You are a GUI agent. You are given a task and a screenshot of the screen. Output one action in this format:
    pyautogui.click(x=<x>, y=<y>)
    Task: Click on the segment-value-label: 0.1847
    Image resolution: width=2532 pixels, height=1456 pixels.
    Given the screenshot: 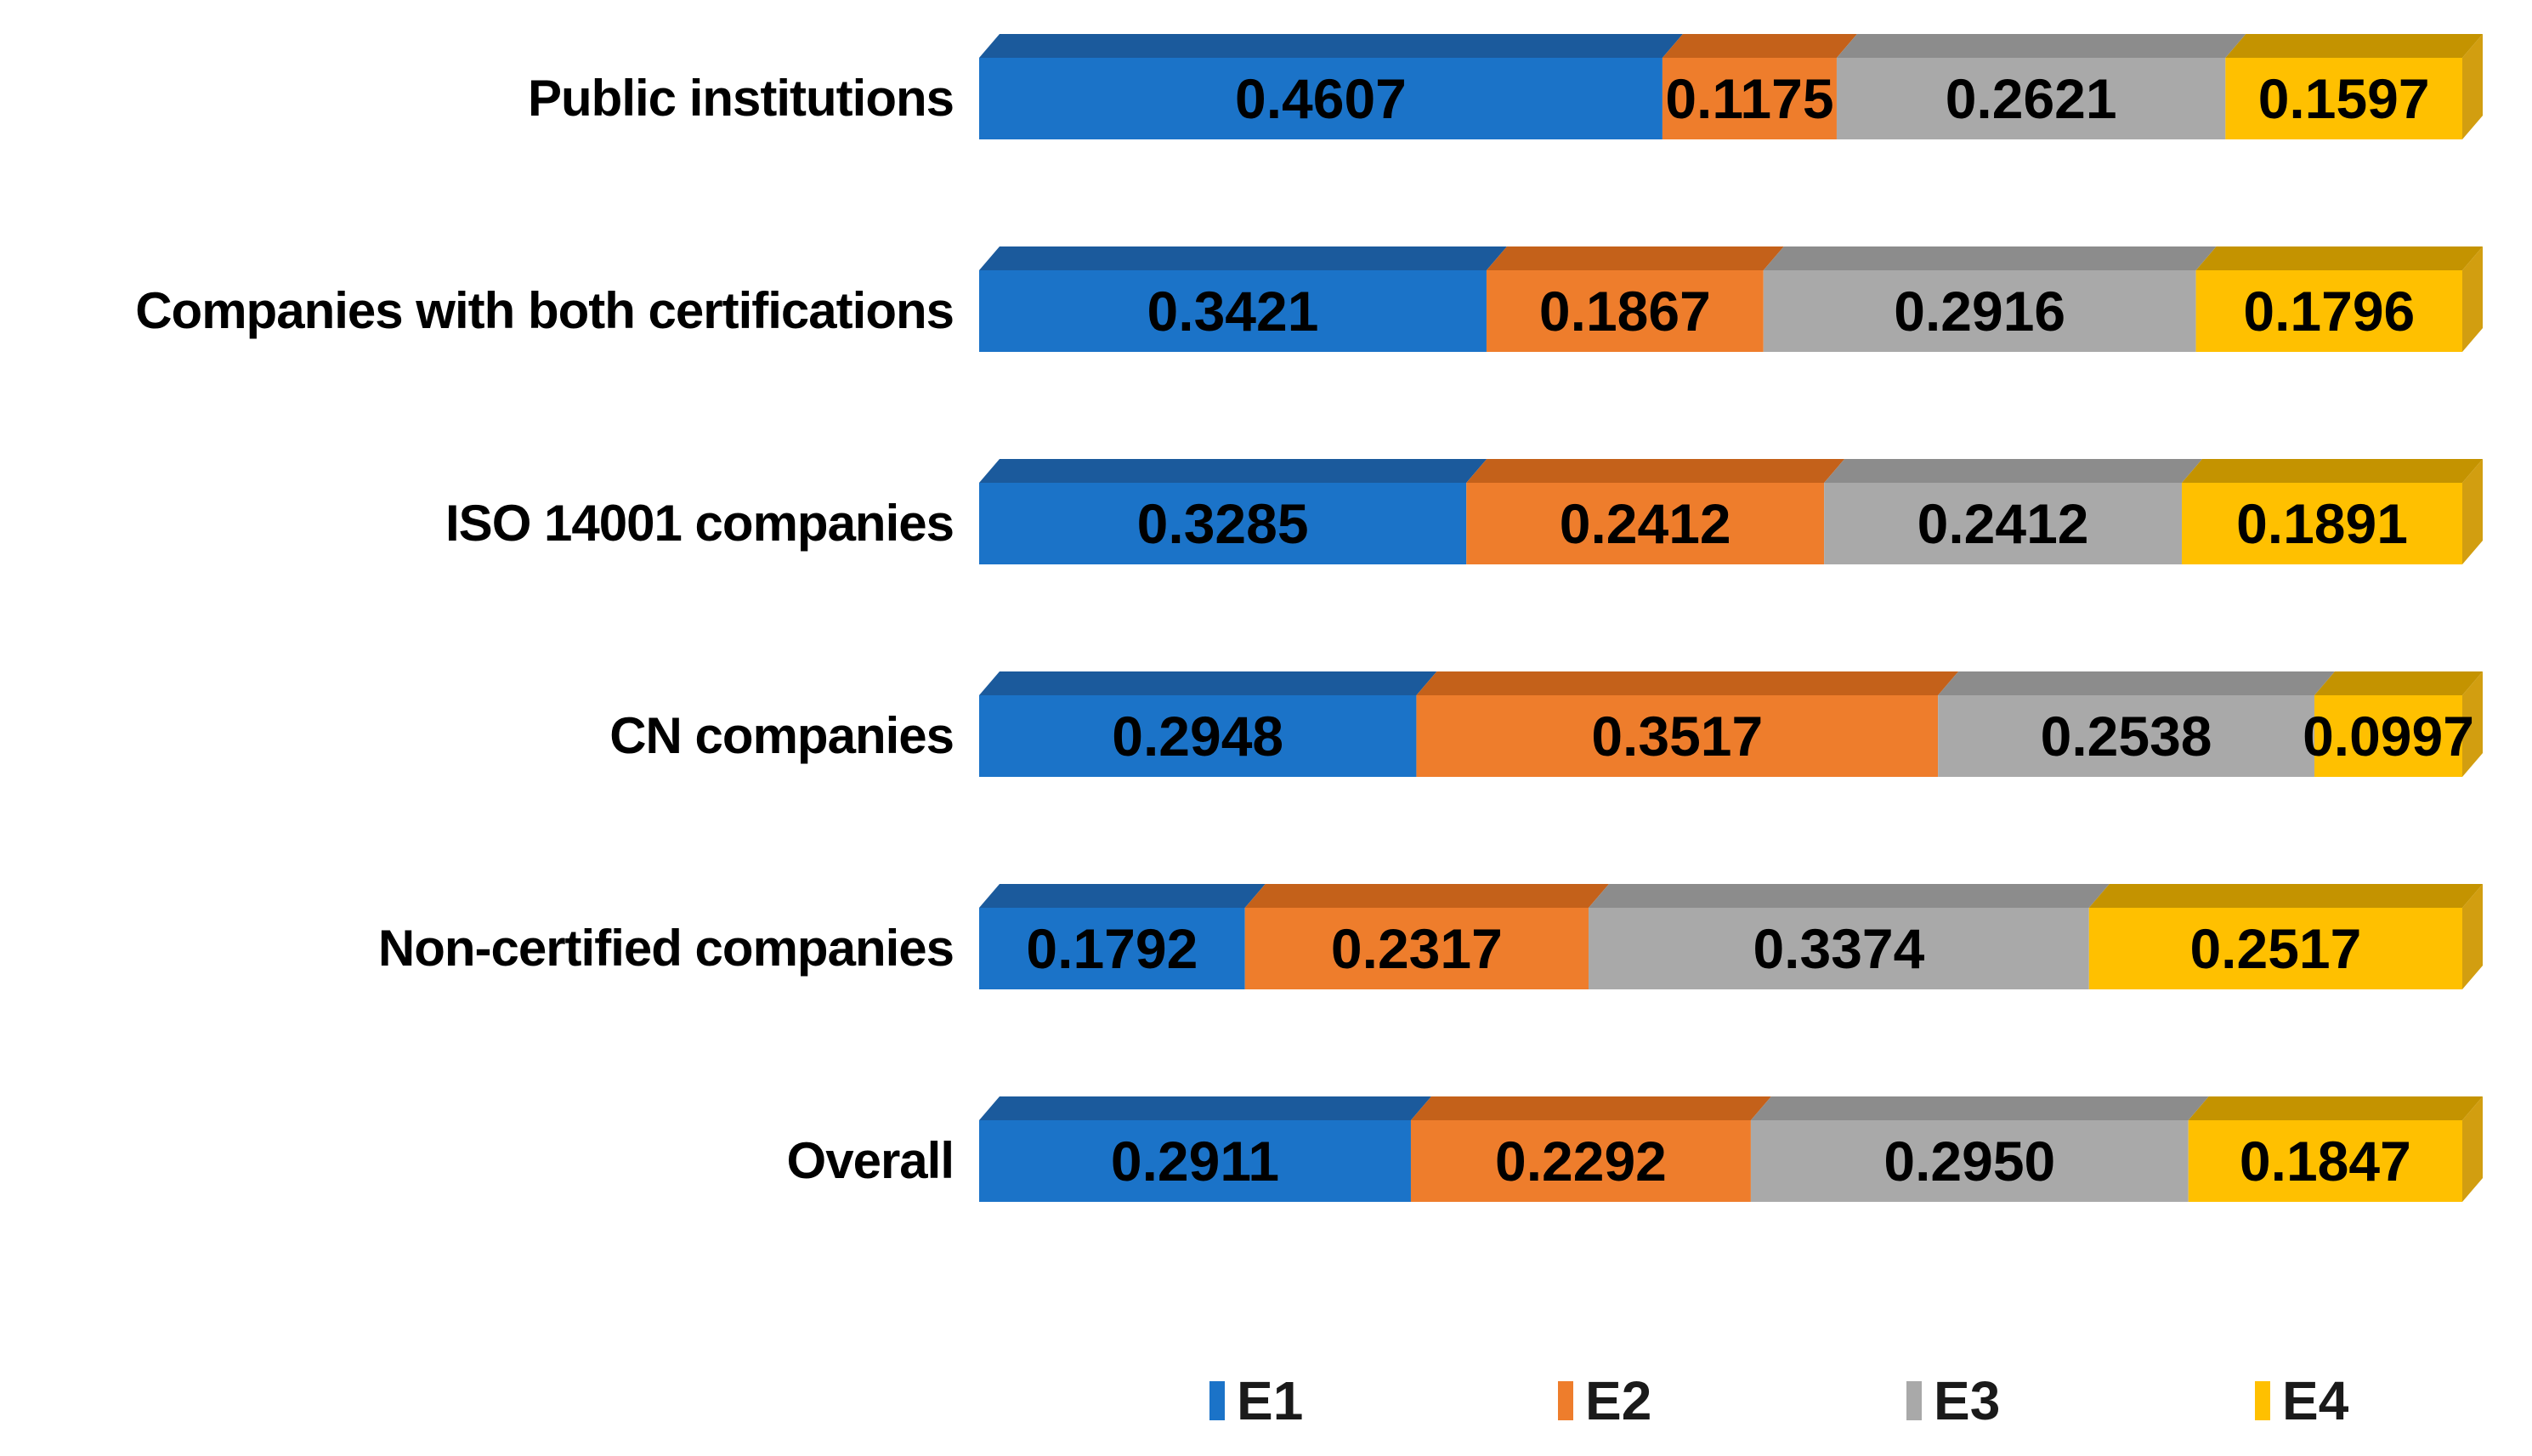 What is the action you would take?
    pyautogui.click(x=2325, y=1161)
    